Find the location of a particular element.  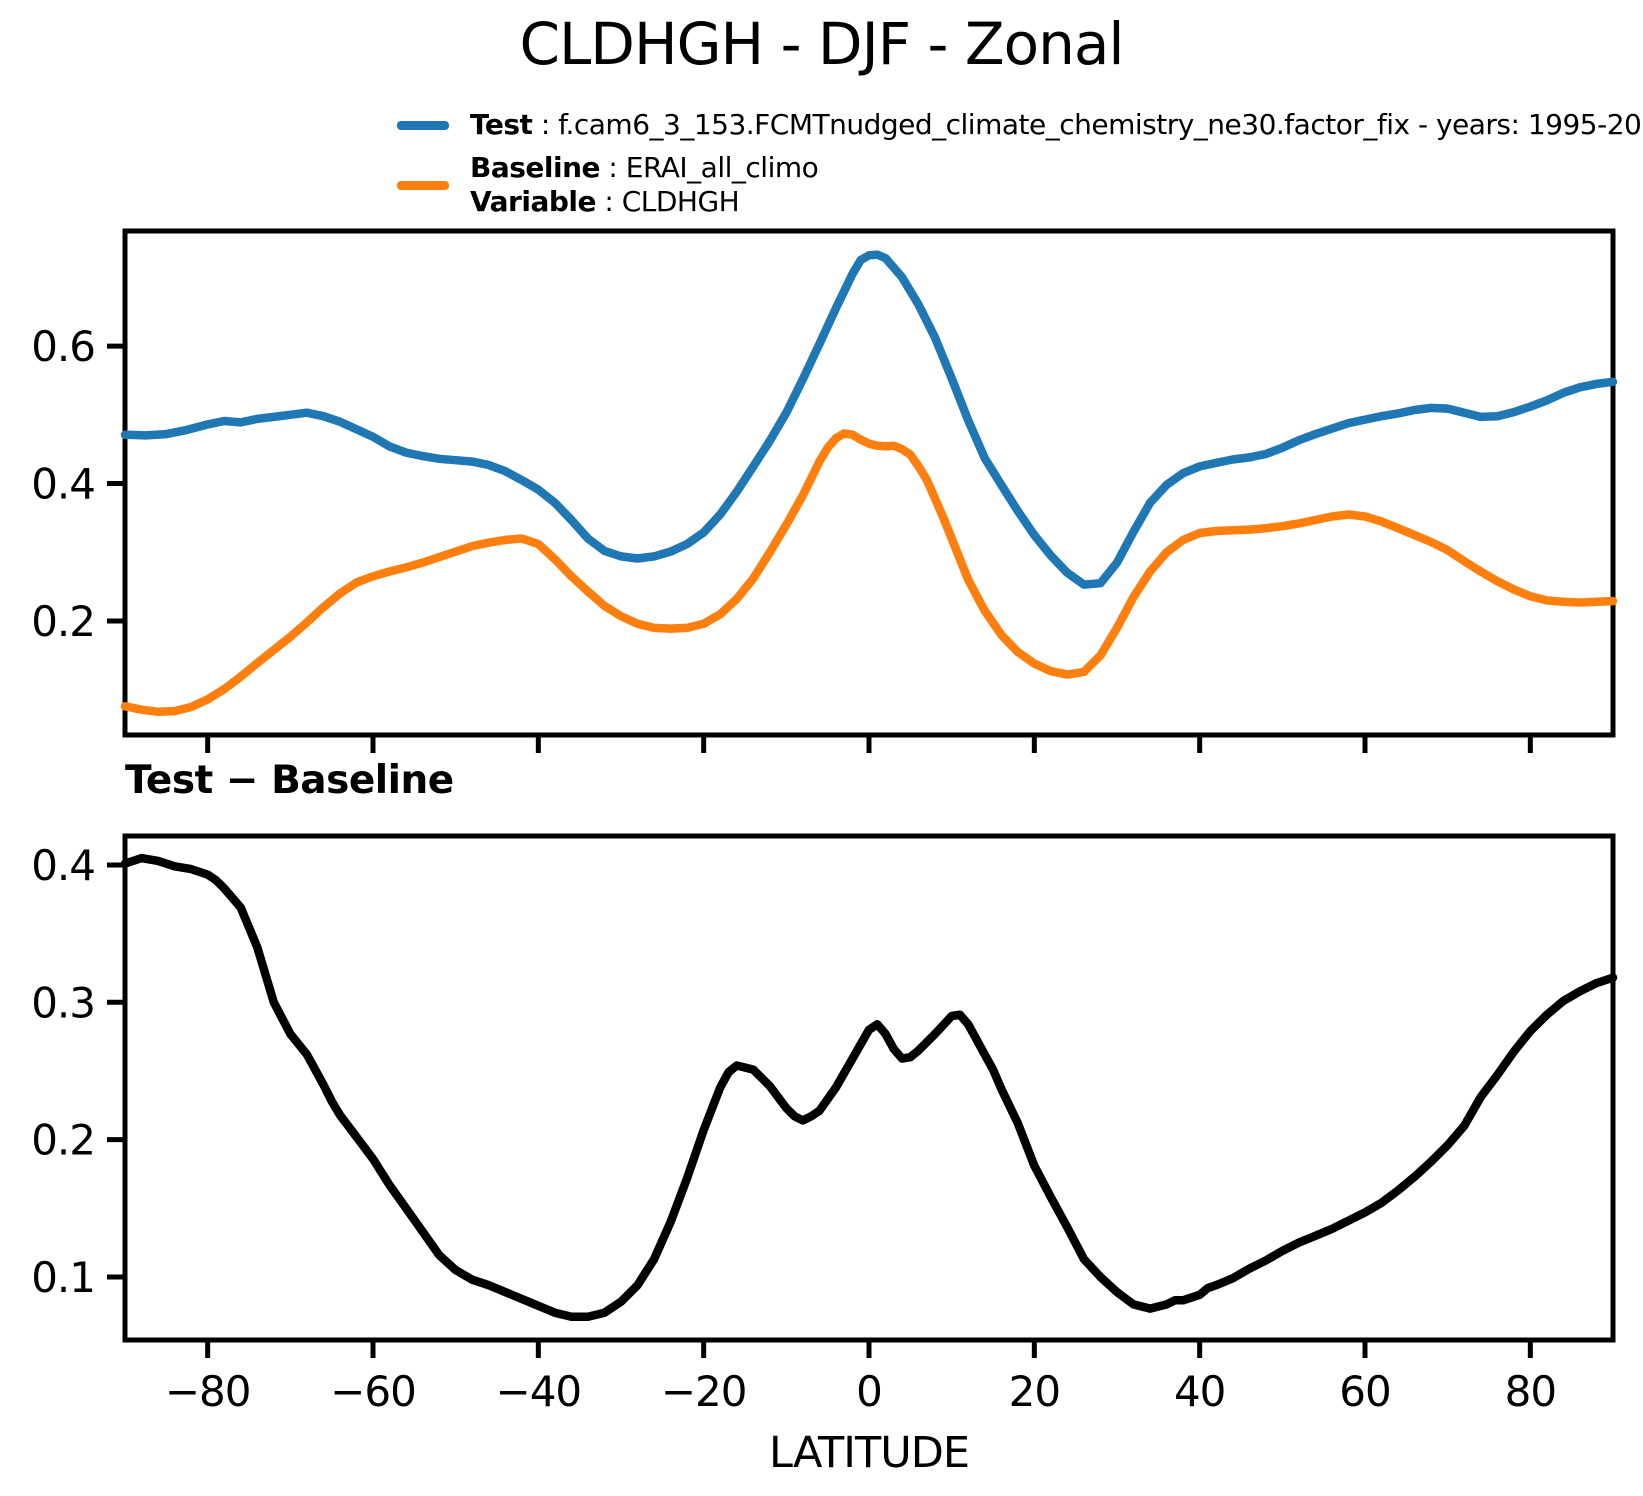

x-tick-label: 40 is located at coordinates (1199, 1391).